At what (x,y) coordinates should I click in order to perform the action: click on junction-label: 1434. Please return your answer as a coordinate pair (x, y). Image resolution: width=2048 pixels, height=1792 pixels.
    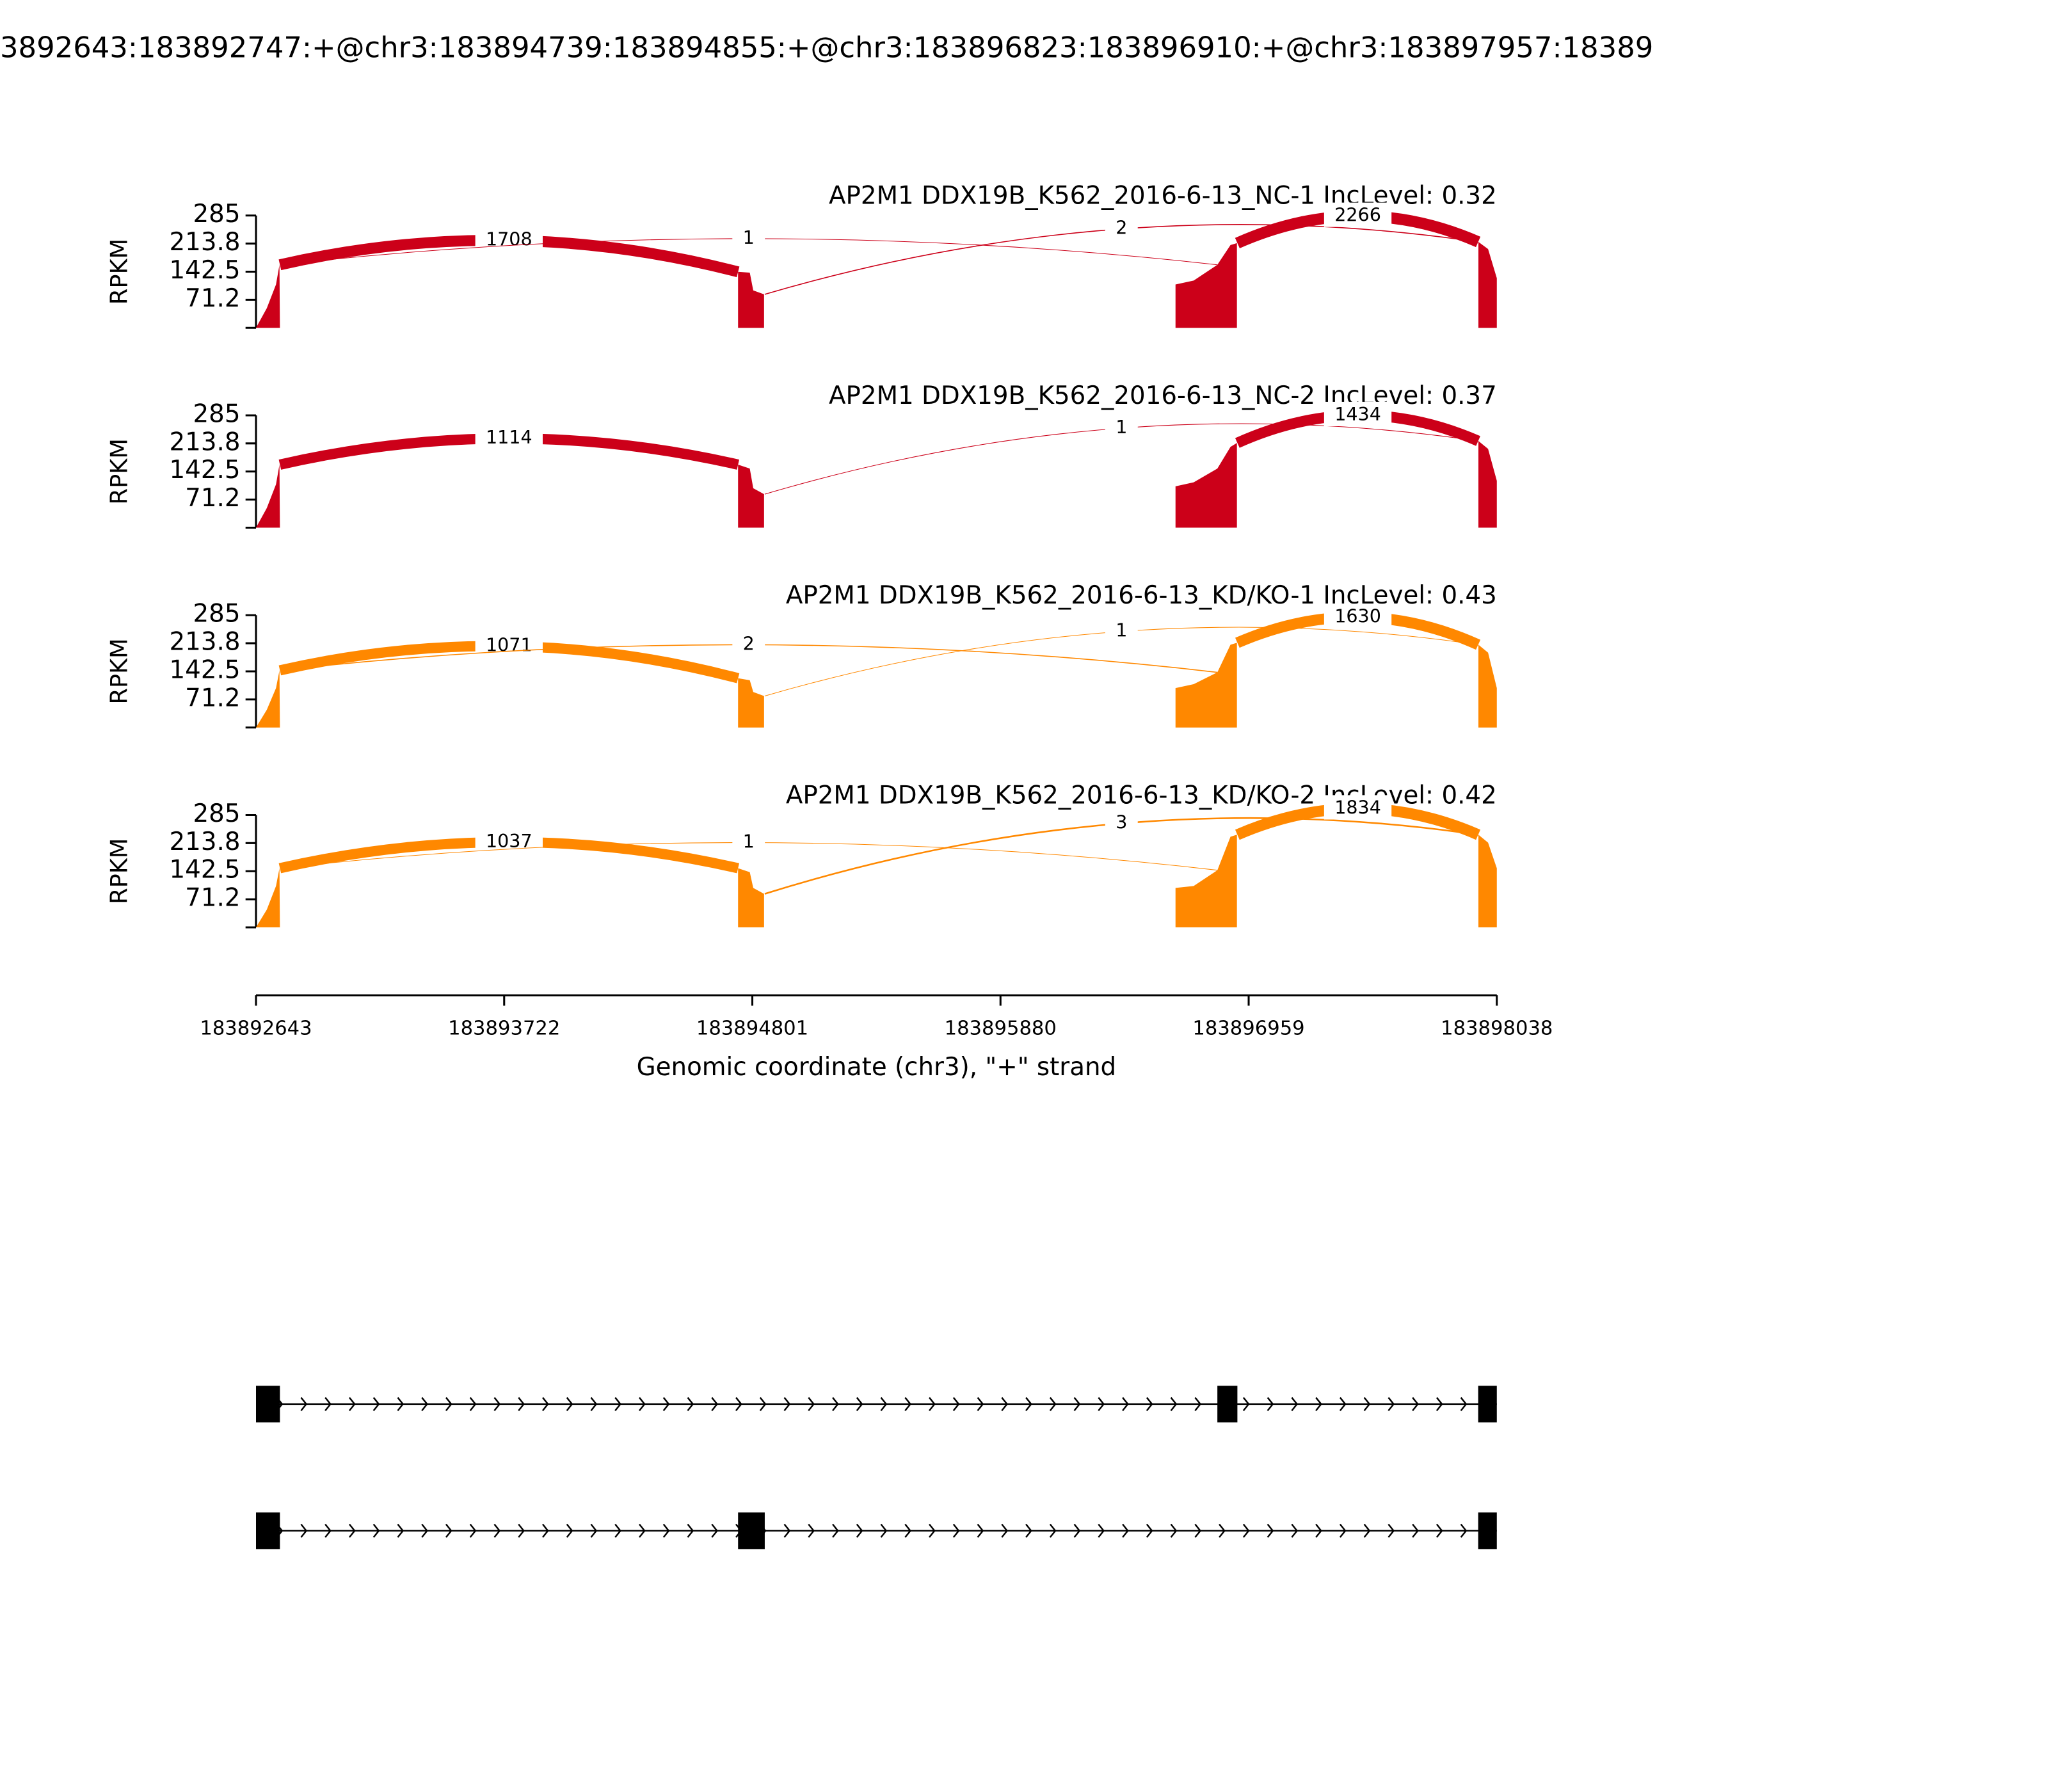
    Looking at the image, I should click on (1357, 414).